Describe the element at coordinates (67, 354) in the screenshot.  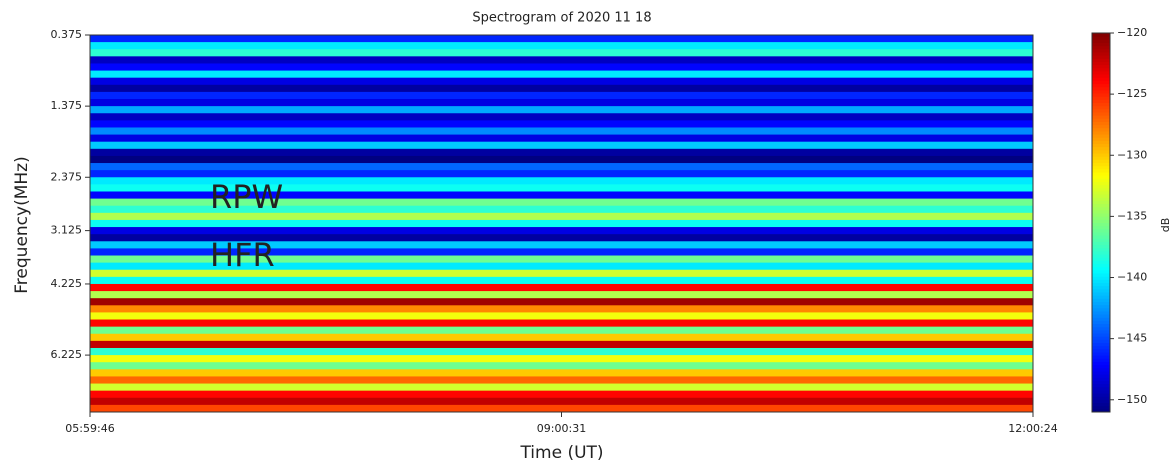
I see `y-tick-label: 6.225` at that location.